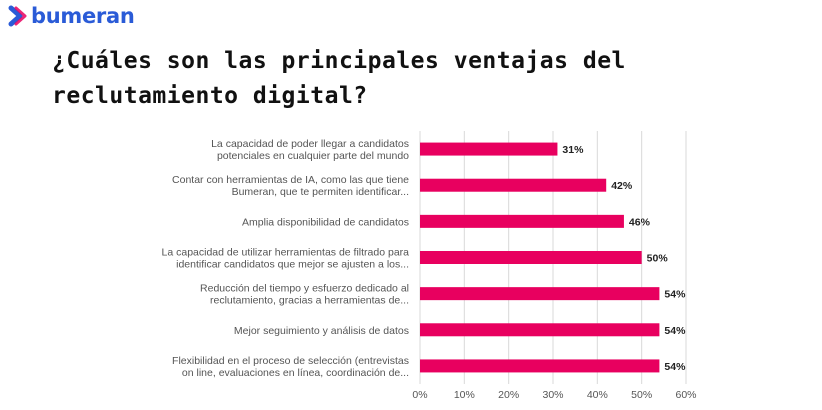  Describe the element at coordinates (313, 156) in the screenshot. I see `category-label-line: potenciales en cualquier parte del mundo` at that location.